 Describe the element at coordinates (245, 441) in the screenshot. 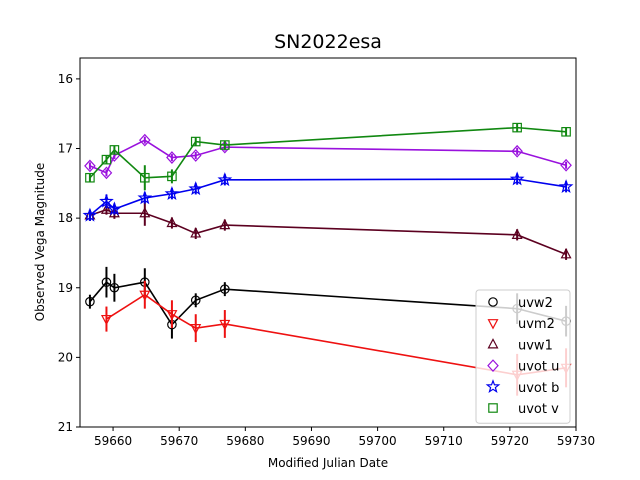

I see `x-tick-label: 59680` at that location.